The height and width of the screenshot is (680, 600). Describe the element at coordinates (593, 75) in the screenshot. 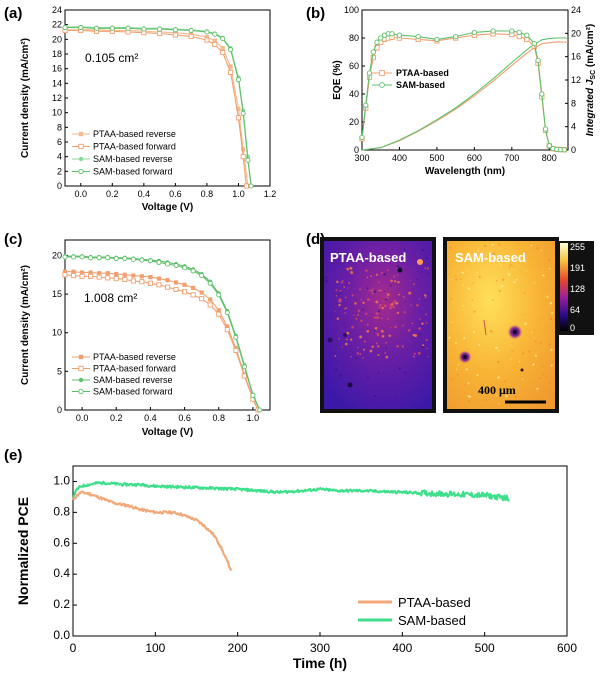

I see `y-right-axis-title-sub: SC` at that location.